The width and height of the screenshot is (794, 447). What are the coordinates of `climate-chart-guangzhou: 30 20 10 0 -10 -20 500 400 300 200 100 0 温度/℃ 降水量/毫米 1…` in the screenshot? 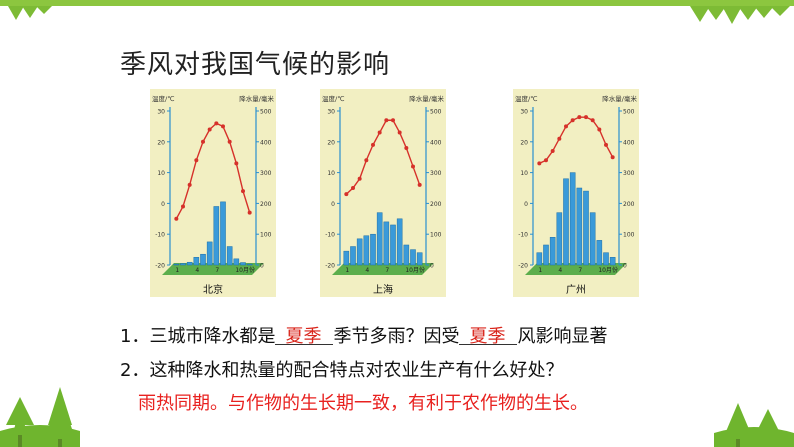 It's located at (576, 193).